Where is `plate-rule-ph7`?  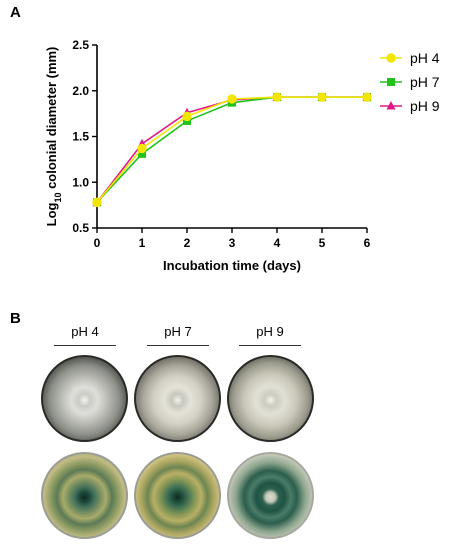 plate-rule-ph7 is located at coordinates (178, 345).